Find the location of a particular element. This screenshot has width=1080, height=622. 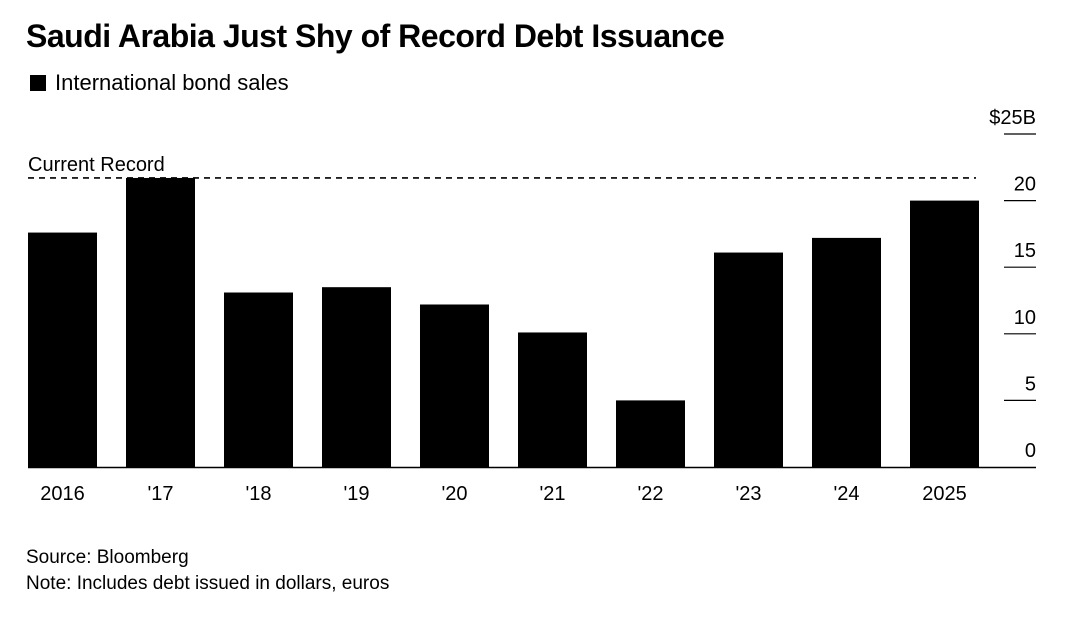

y-tick-label: 10 is located at coordinates (1025, 318).